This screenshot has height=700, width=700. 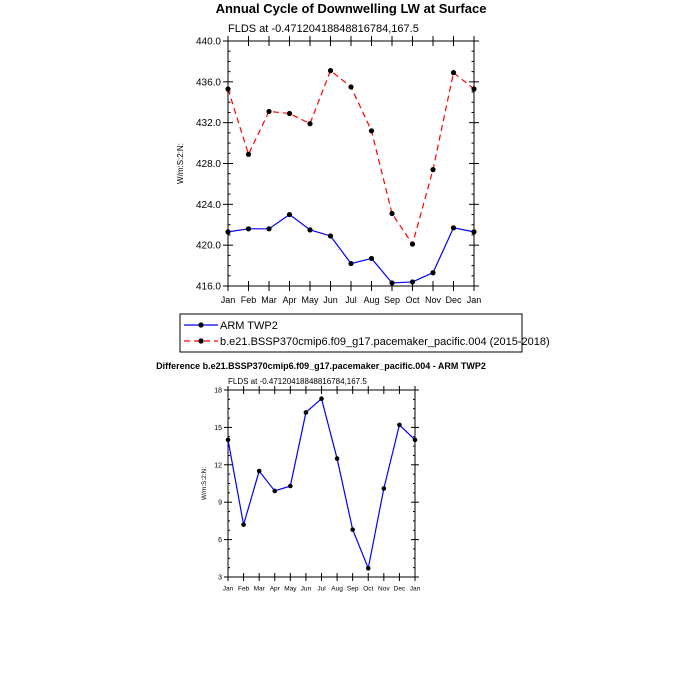 What do you see at coordinates (218, 390) in the screenshot?
I see `y-tick-label: 18` at bounding box center [218, 390].